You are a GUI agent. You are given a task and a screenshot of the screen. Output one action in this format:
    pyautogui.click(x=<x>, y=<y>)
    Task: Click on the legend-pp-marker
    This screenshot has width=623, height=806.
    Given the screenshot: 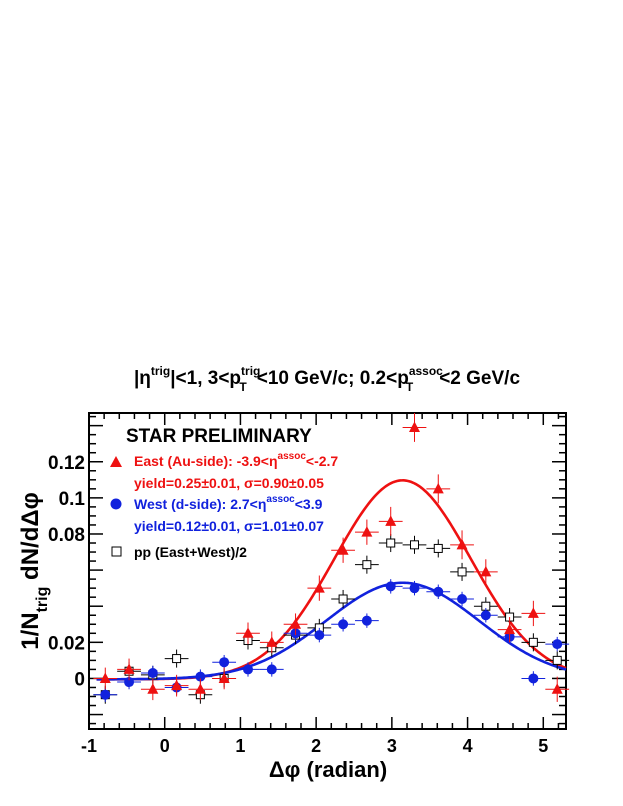 What is the action you would take?
    pyautogui.click(x=116, y=551)
    